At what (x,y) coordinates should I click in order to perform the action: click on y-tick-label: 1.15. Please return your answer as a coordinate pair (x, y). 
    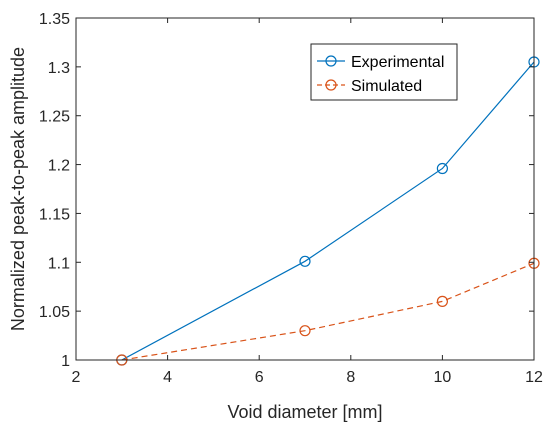
    Looking at the image, I should click on (54, 214).